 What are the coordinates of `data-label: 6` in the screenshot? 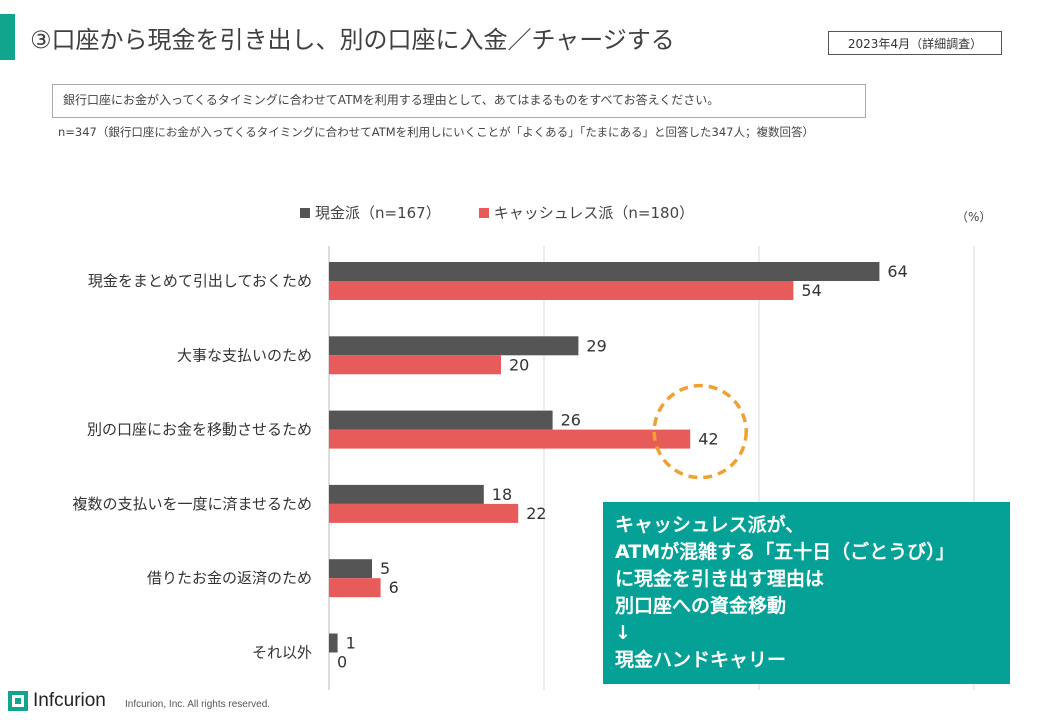 It's located at (394, 587).